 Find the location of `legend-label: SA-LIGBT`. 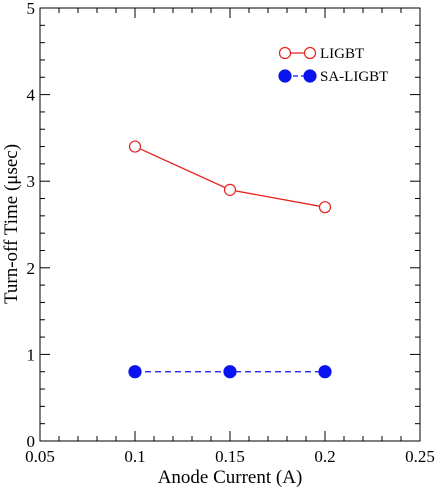

legend-label: SA-LIGBT is located at coordinates (354, 77).